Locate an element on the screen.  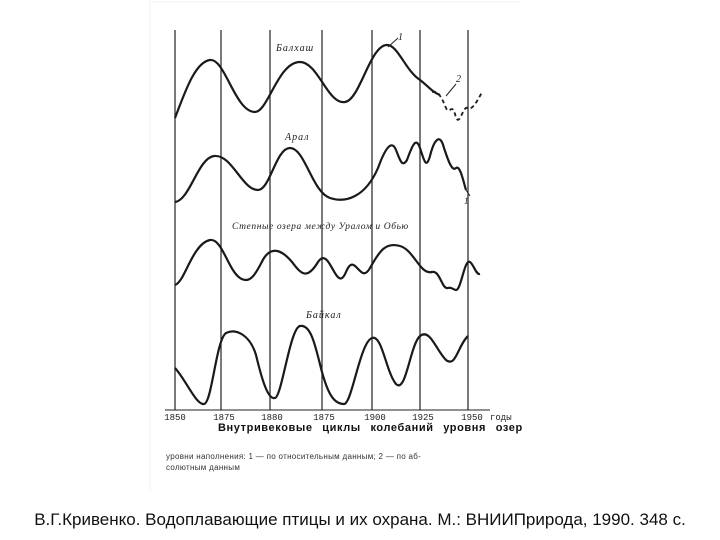
label-steppe-lakes: Степные озера между Уралом и Обью is located at coordinates (320, 226).